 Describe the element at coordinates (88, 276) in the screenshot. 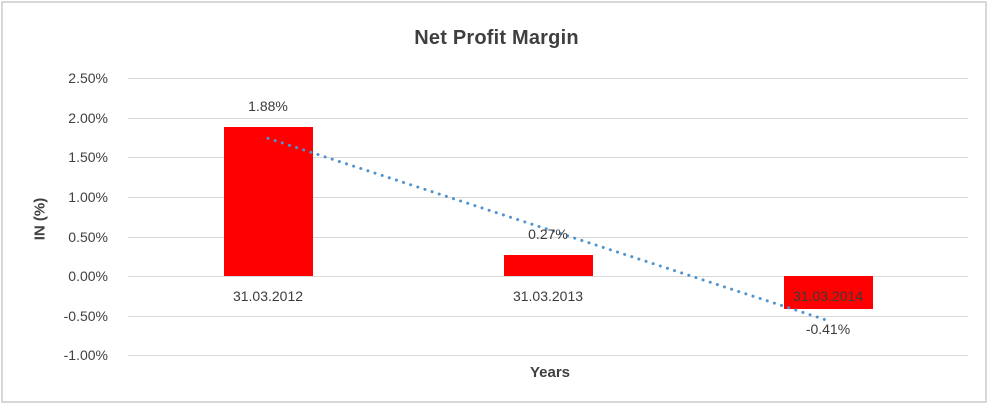

I see `y-axis-tick-label: 0.00%` at that location.